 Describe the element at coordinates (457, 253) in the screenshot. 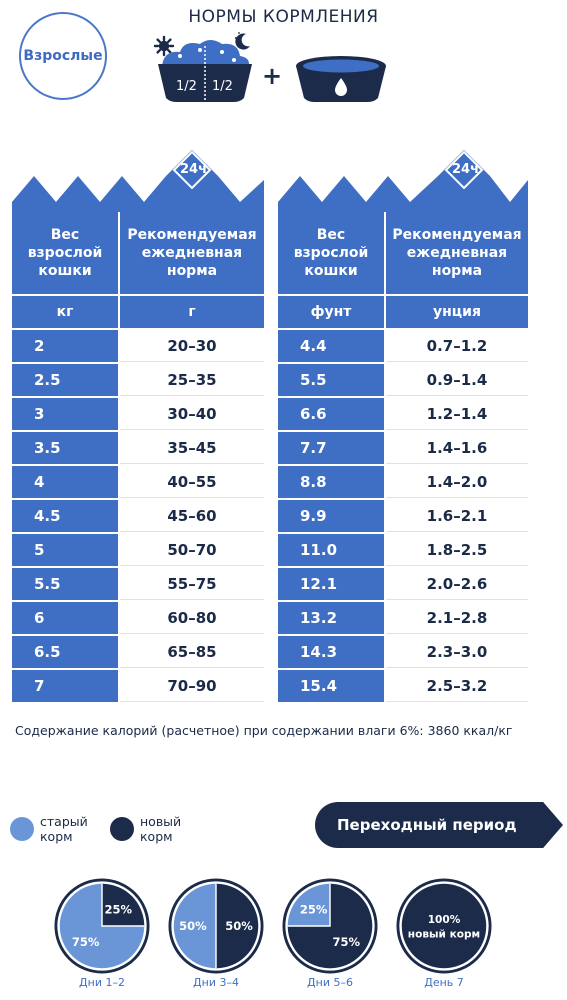

I see `imperial-norm-header: Рекомендуемая ежедневная норма` at that location.